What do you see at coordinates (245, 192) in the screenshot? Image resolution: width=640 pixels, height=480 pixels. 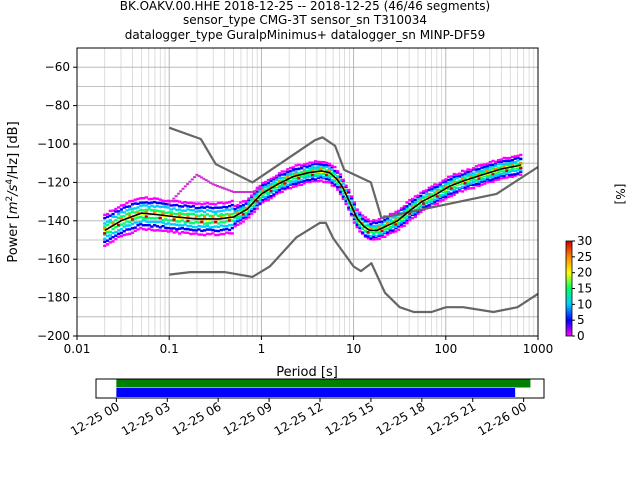 I see `psd-outlier-cell` at bounding box center [245, 192].